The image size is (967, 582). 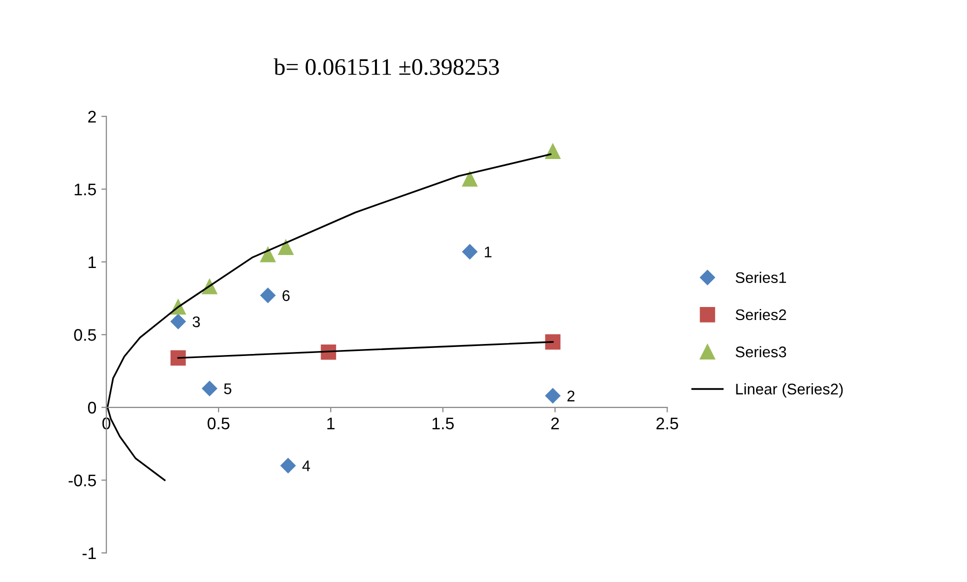 I want to click on annotation: 5, so click(x=228, y=389).